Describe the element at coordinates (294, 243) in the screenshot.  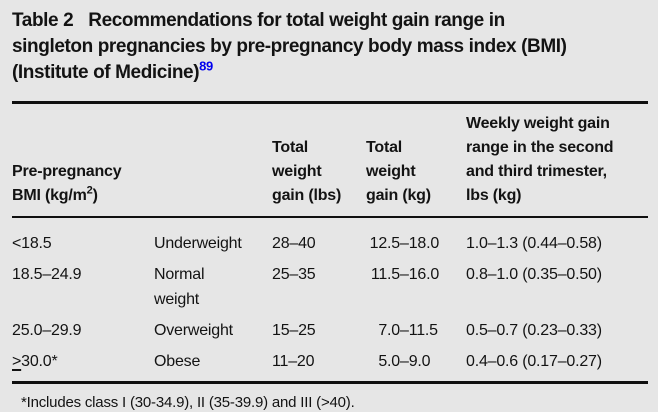
I see `cell-total-lbs: 28–40` at that location.